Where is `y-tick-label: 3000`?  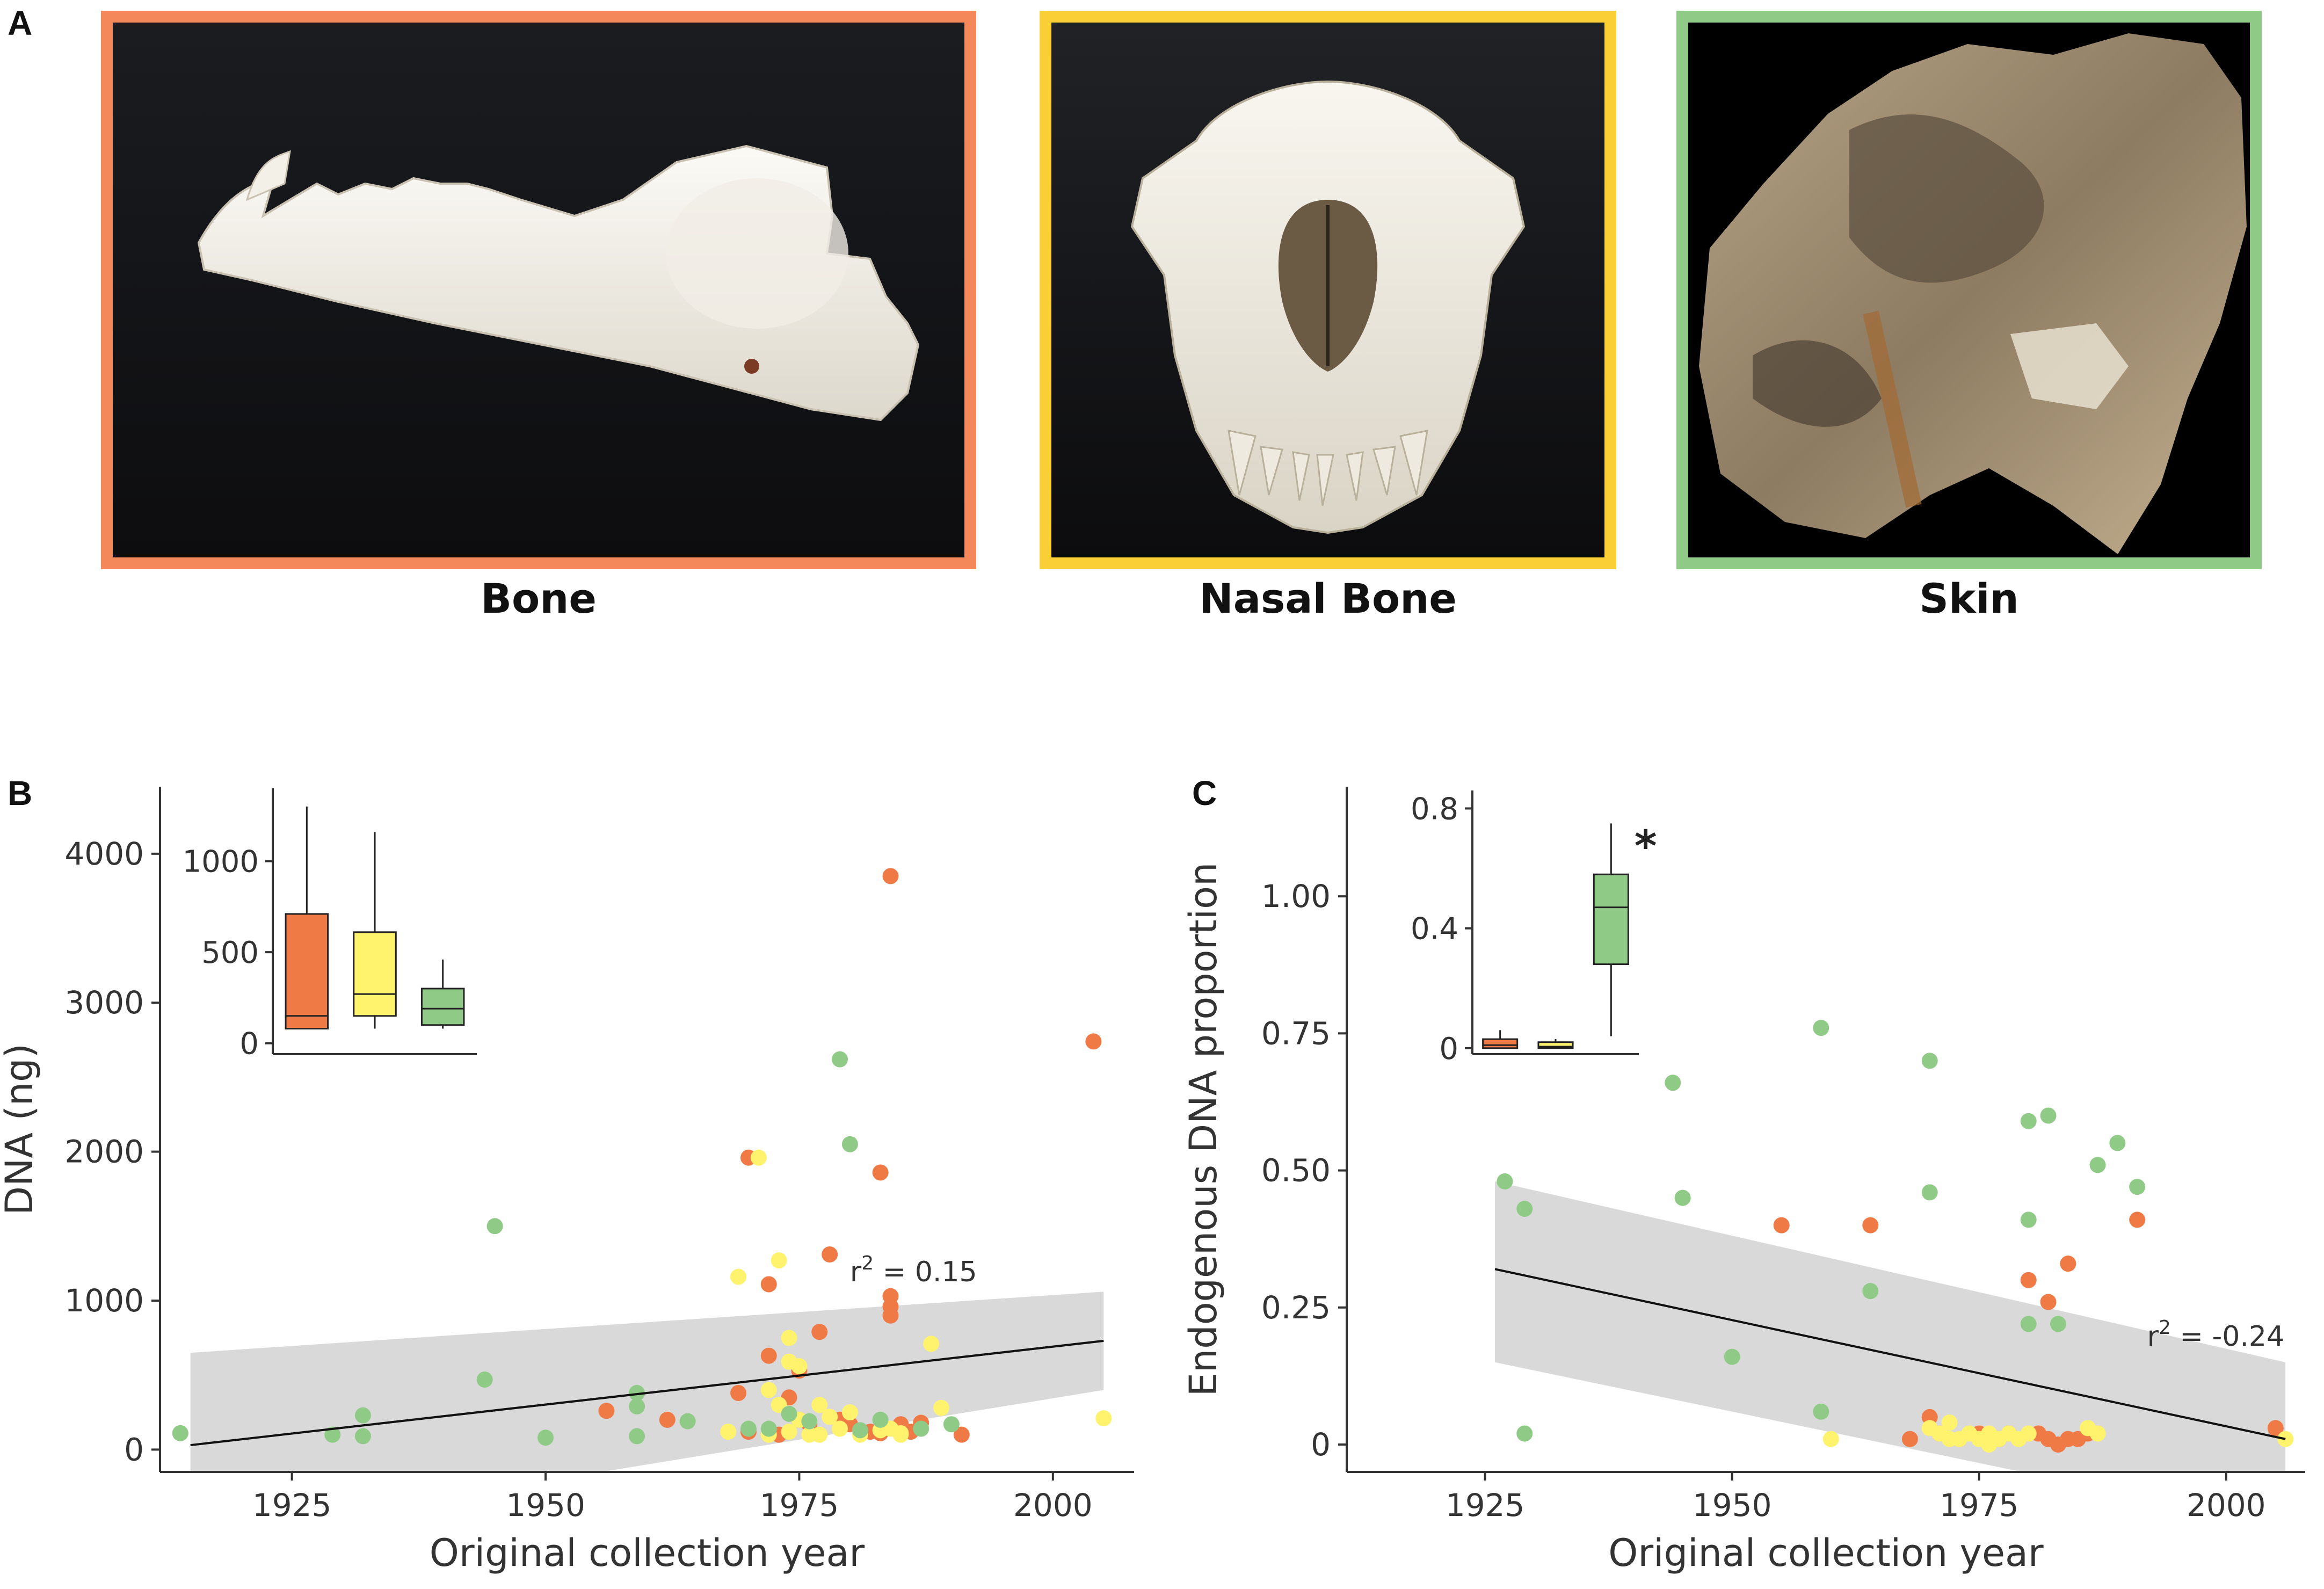
y-tick-label: 3000 is located at coordinates (104, 1002).